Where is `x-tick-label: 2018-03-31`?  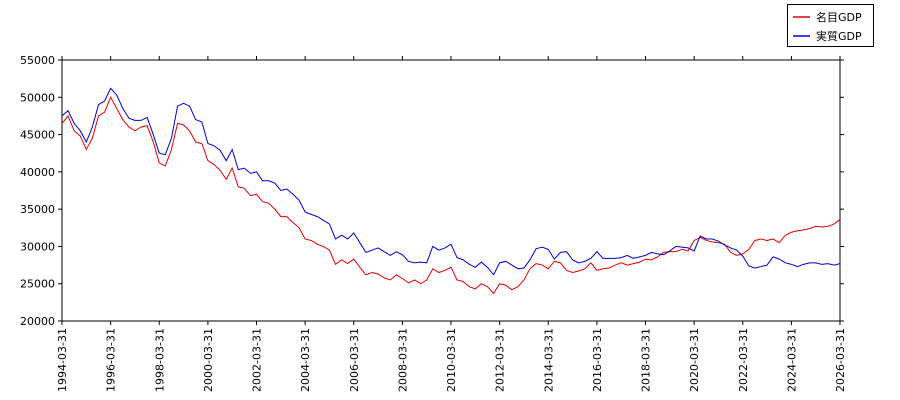
x-tick-label: 2018-03-31 is located at coordinates (646, 360).